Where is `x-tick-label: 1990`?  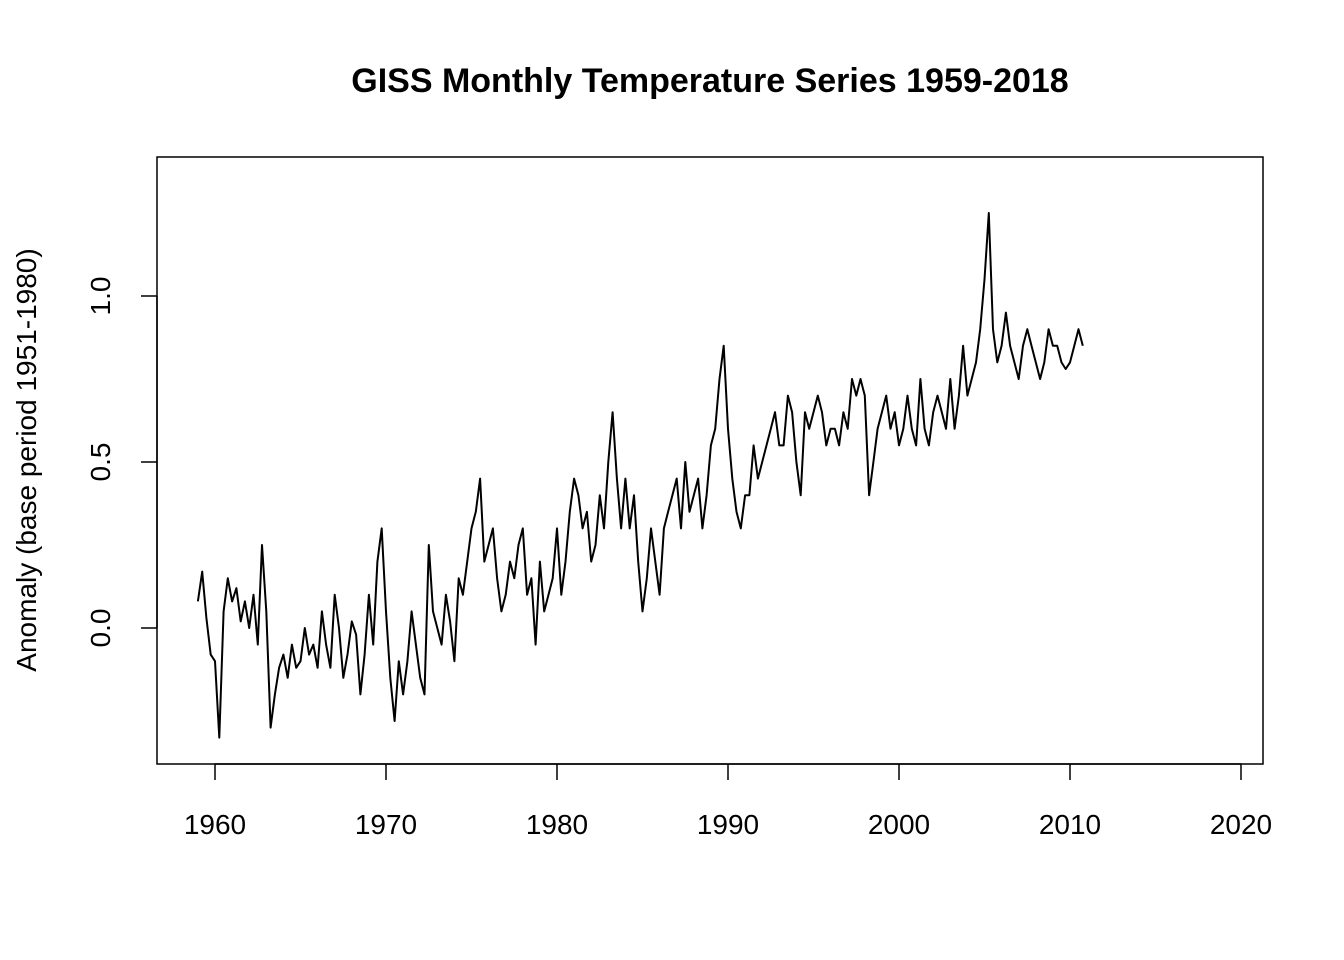
x-tick-label: 1990 is located at coordinates (728, 824).